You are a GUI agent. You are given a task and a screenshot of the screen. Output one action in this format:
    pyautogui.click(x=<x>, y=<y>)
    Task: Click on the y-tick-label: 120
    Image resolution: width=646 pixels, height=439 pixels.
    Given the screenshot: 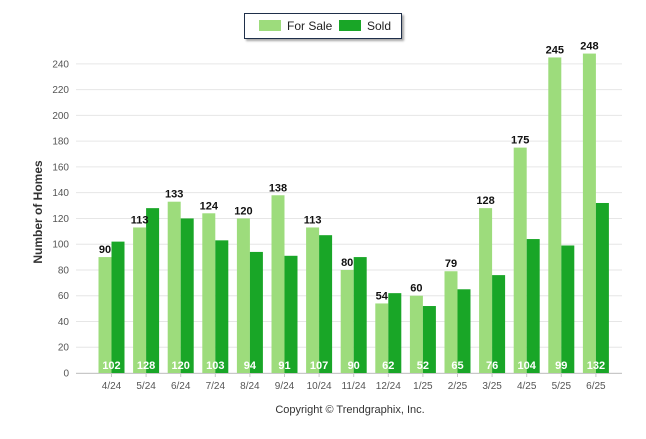 What is the action you would take?
    pyautogui.click(x=60, y=219)
    